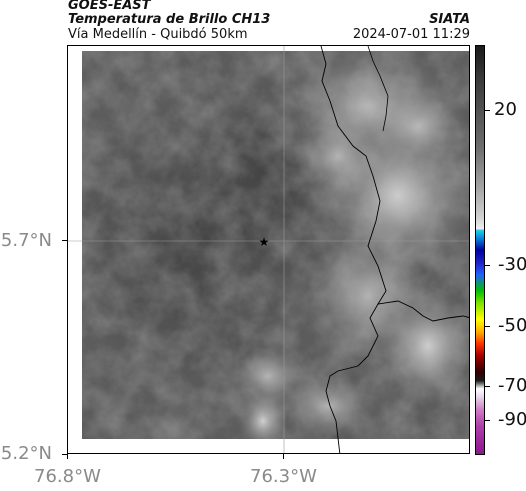 Image resolution: width=526 pixels, height=491 pixels. Describe the element at coordinates (64, 240) in the screenshot. I see `y-tick-mark-5.7` at that location.